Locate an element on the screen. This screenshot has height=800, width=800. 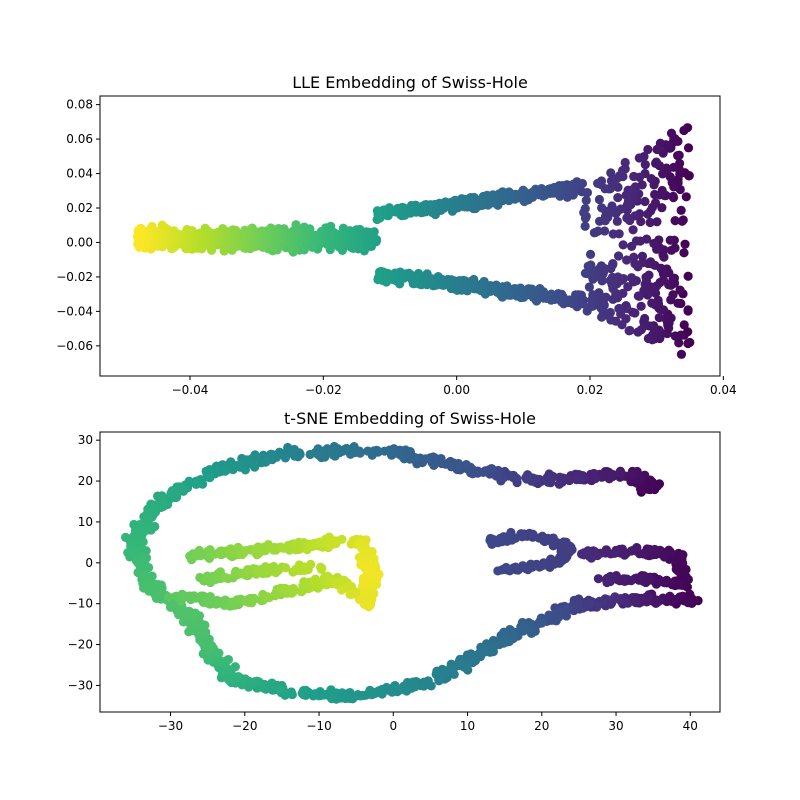
tsne-xtick-label: 20 is located at coordinates (541, 726).